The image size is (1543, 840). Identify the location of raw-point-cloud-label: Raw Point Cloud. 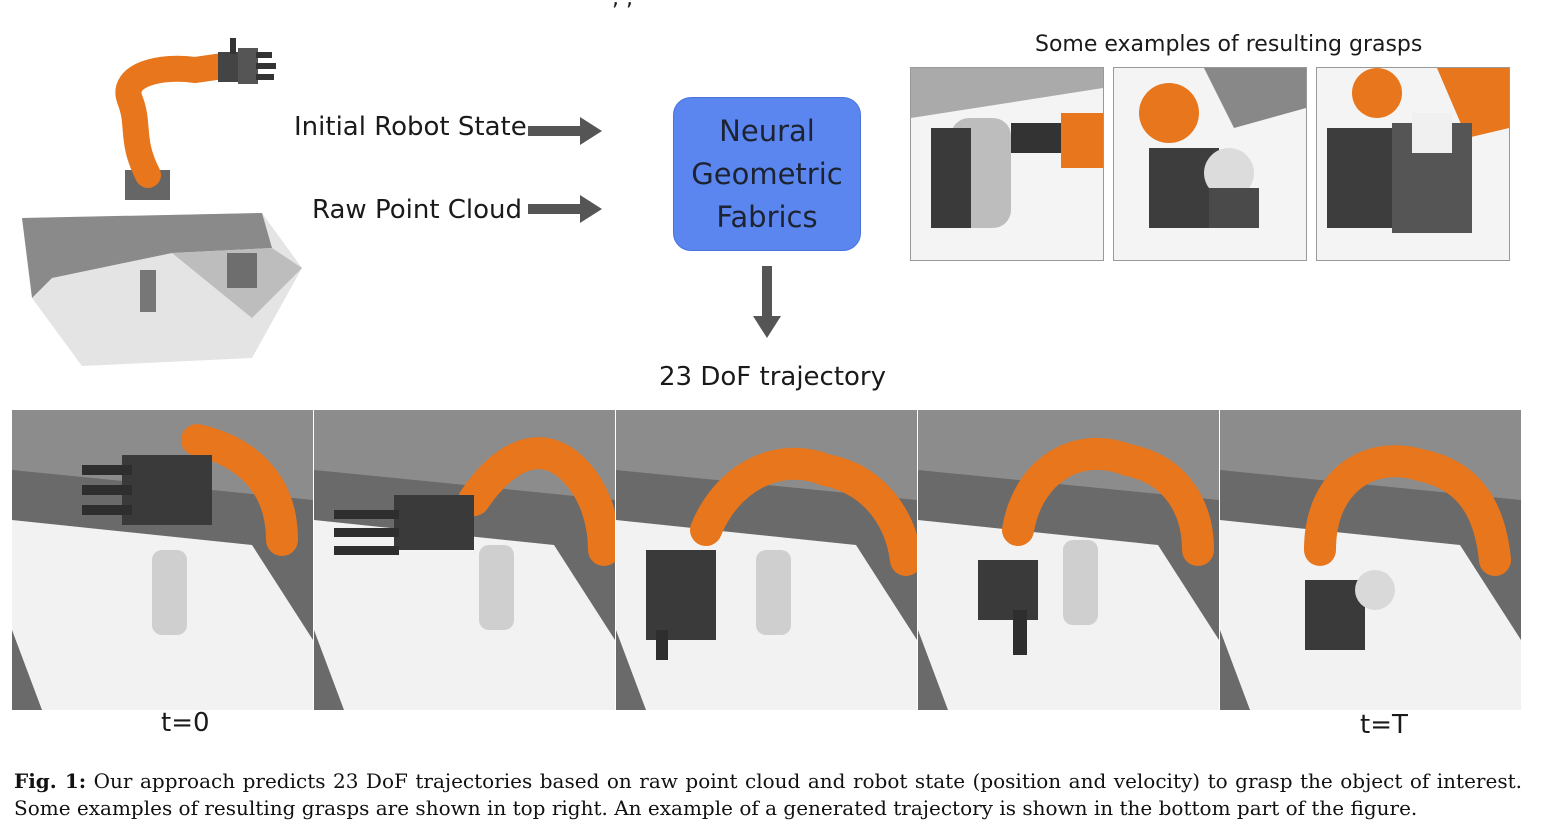
(417, 210).